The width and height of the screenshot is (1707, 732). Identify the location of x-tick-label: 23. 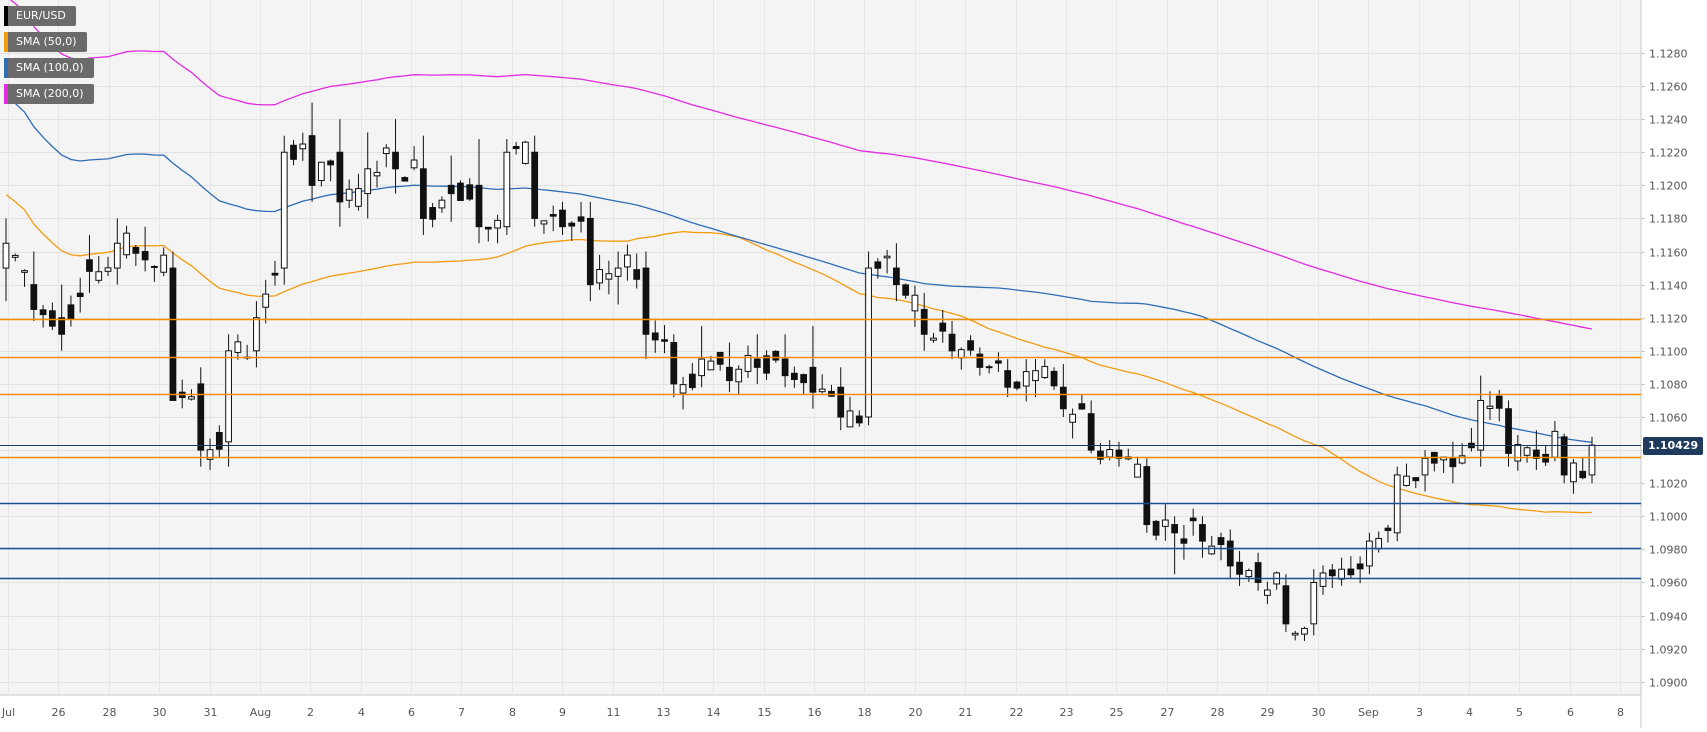
(1067, 712).